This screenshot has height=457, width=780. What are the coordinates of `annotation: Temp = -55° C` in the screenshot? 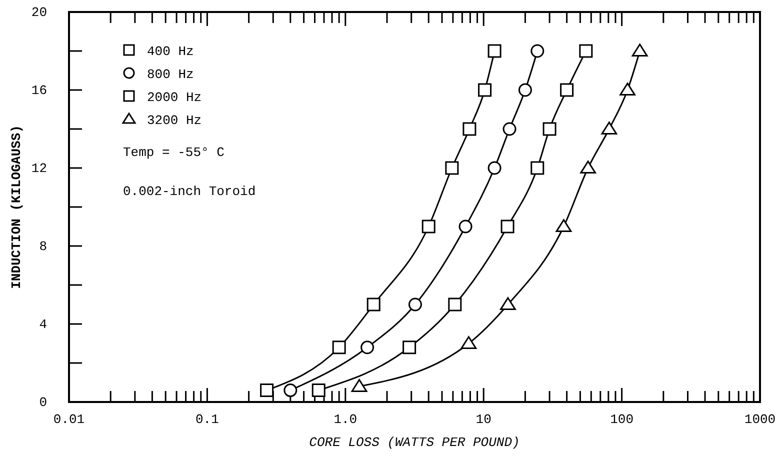 It's located at (174, 152).